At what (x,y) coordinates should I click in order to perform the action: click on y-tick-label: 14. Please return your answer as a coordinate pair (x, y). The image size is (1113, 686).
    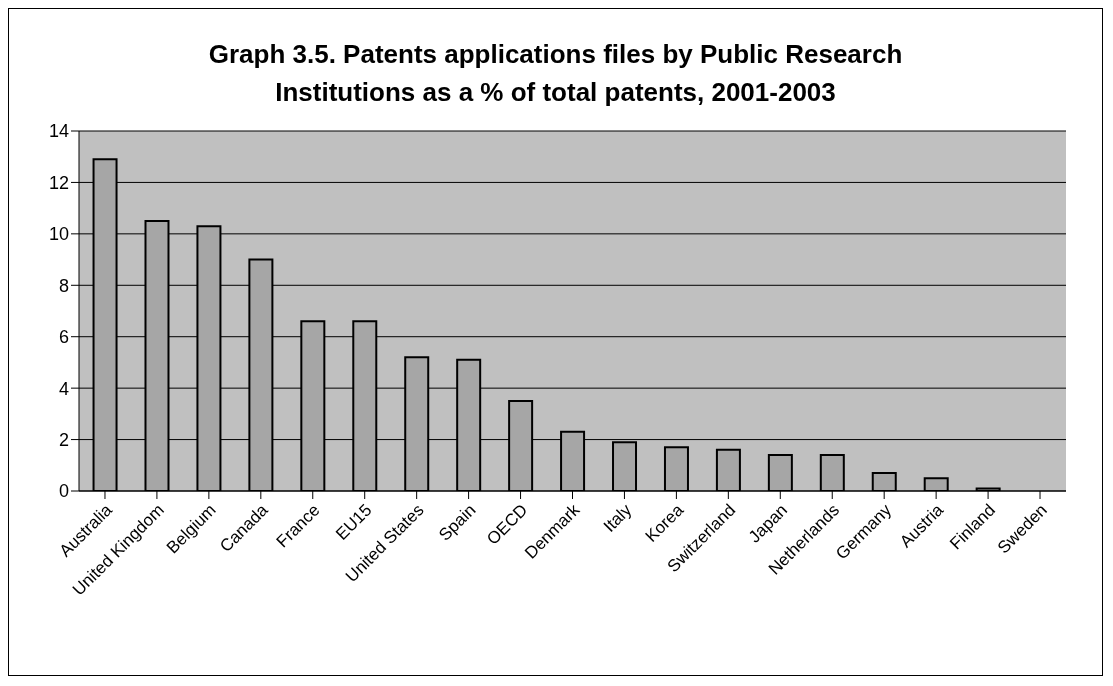
    Looking at the image, I should click on (58, 131).